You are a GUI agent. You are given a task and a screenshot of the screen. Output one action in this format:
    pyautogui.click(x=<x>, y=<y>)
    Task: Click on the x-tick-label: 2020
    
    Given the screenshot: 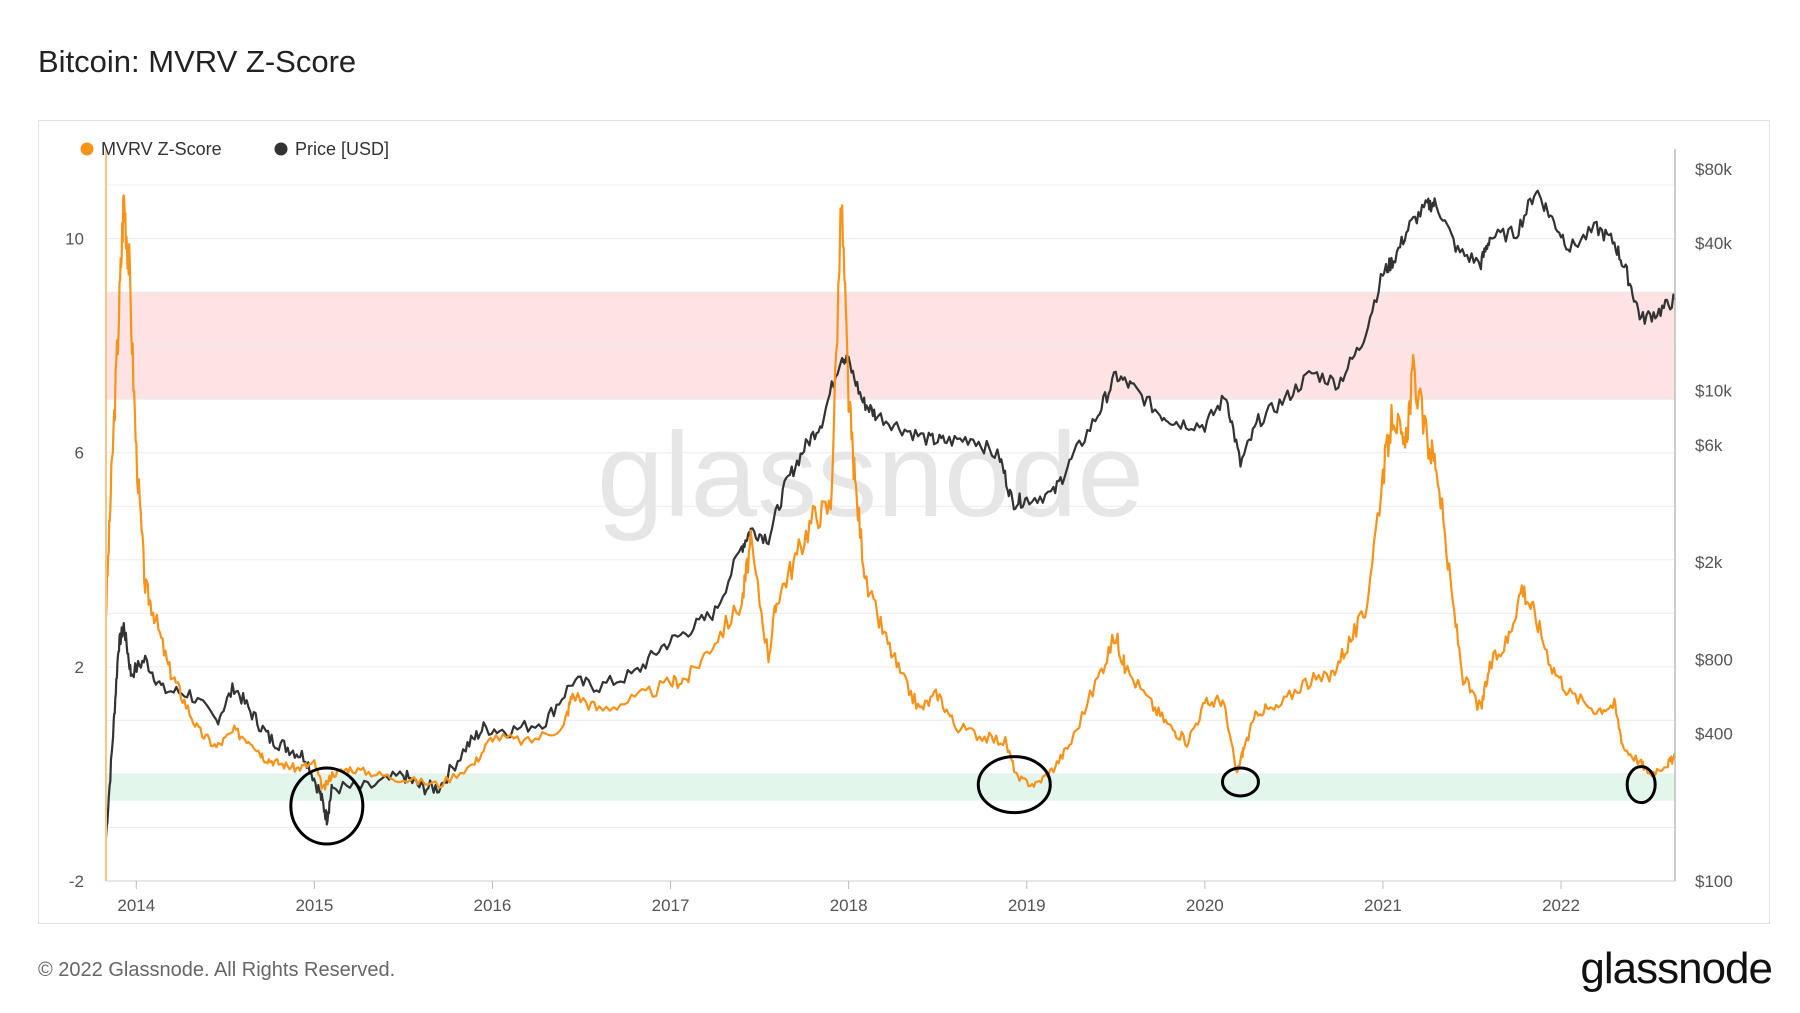 What is the action you would take?
    pyautogui.click(x=1205, y=905)
    